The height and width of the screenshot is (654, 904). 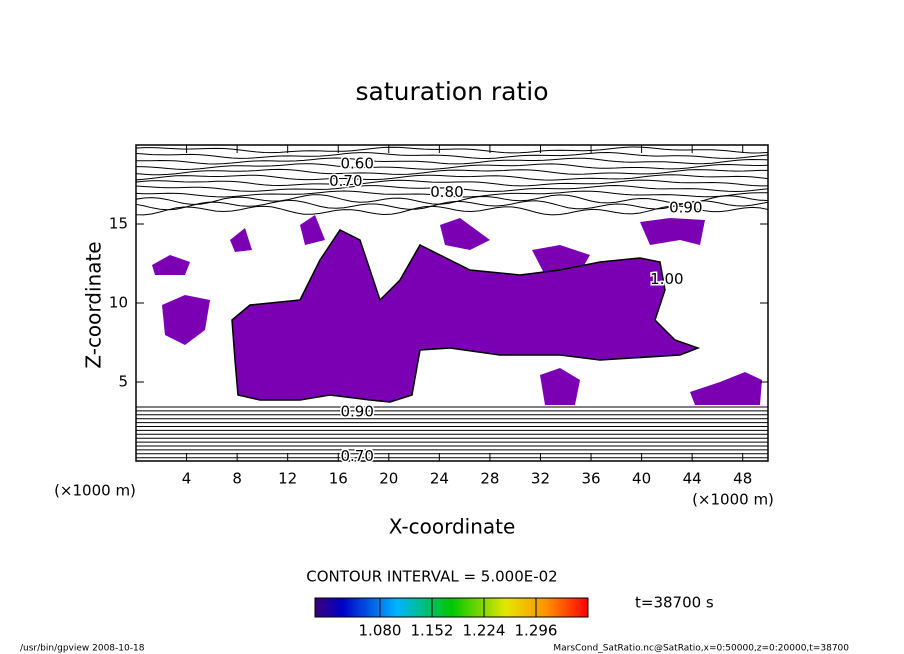 What do you see at coordinates (489, 479) in the screenshot?
I see `x-tick-label: 28` at bounding box center [489, 479].